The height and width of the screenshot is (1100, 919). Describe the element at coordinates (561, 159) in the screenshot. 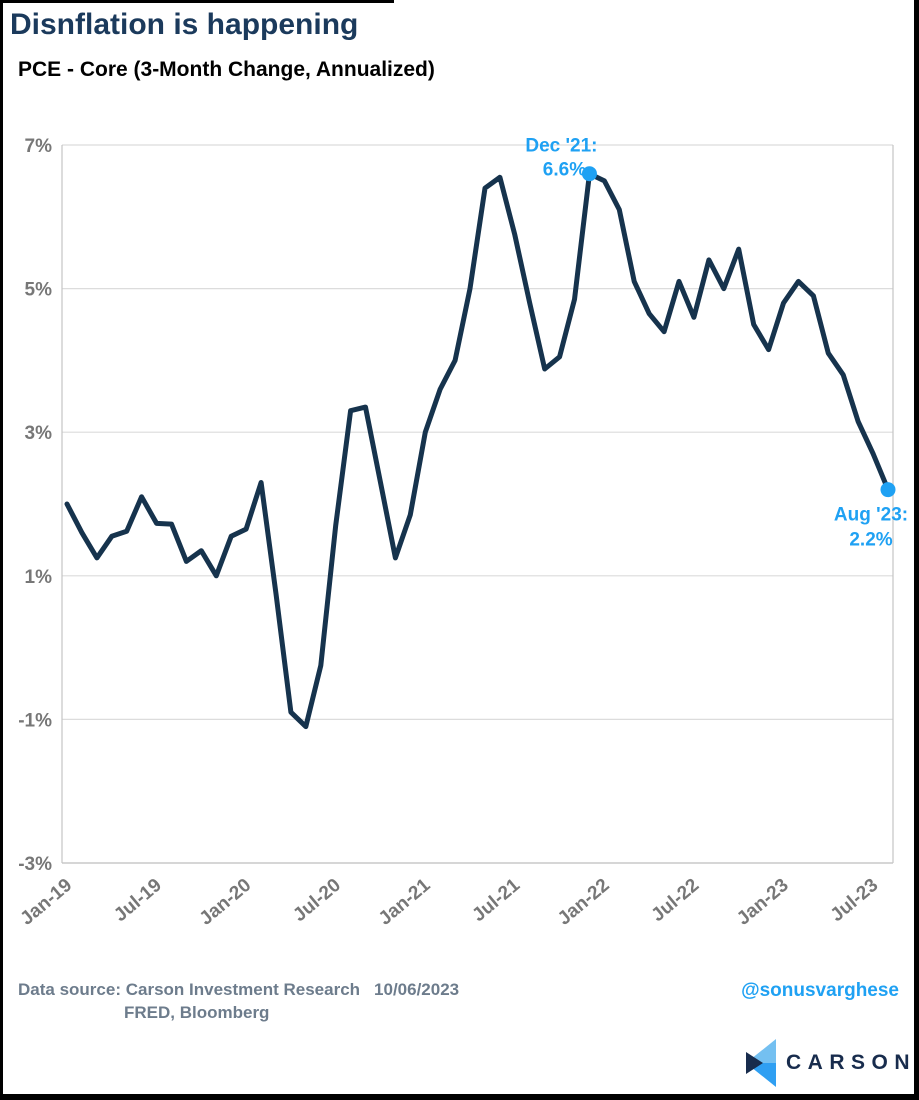

I see `annotation-dec21: Dec '21: 6.6%` at that location.